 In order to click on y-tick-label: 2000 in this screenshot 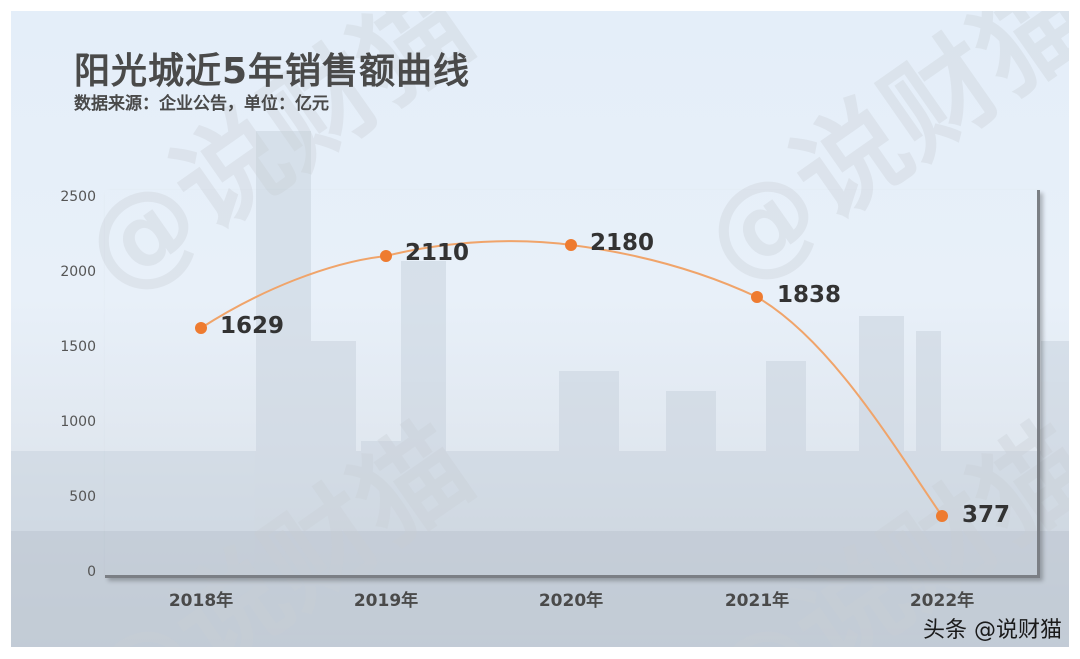, I will do `click(78, 272)`.